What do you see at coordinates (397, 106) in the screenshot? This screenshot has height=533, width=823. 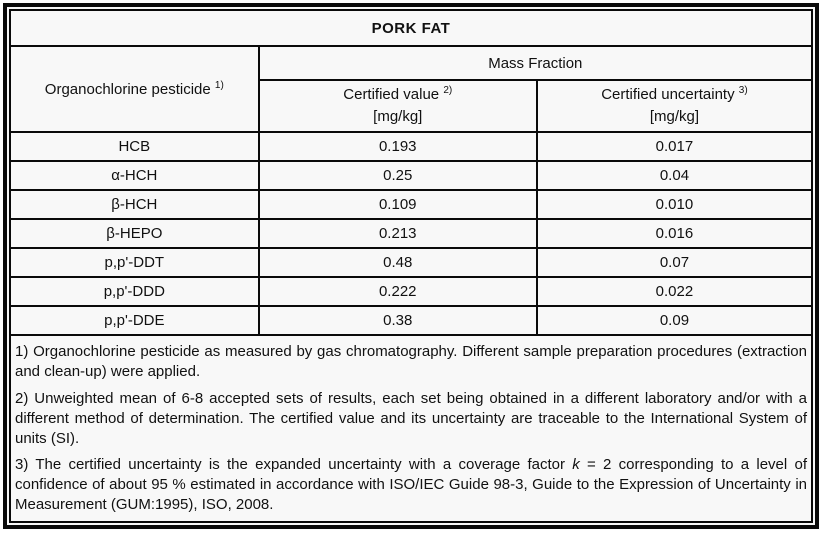 I see `column-header-certified-value: Certified value 2) [mg/kg]` at bounding box center [397, 106].